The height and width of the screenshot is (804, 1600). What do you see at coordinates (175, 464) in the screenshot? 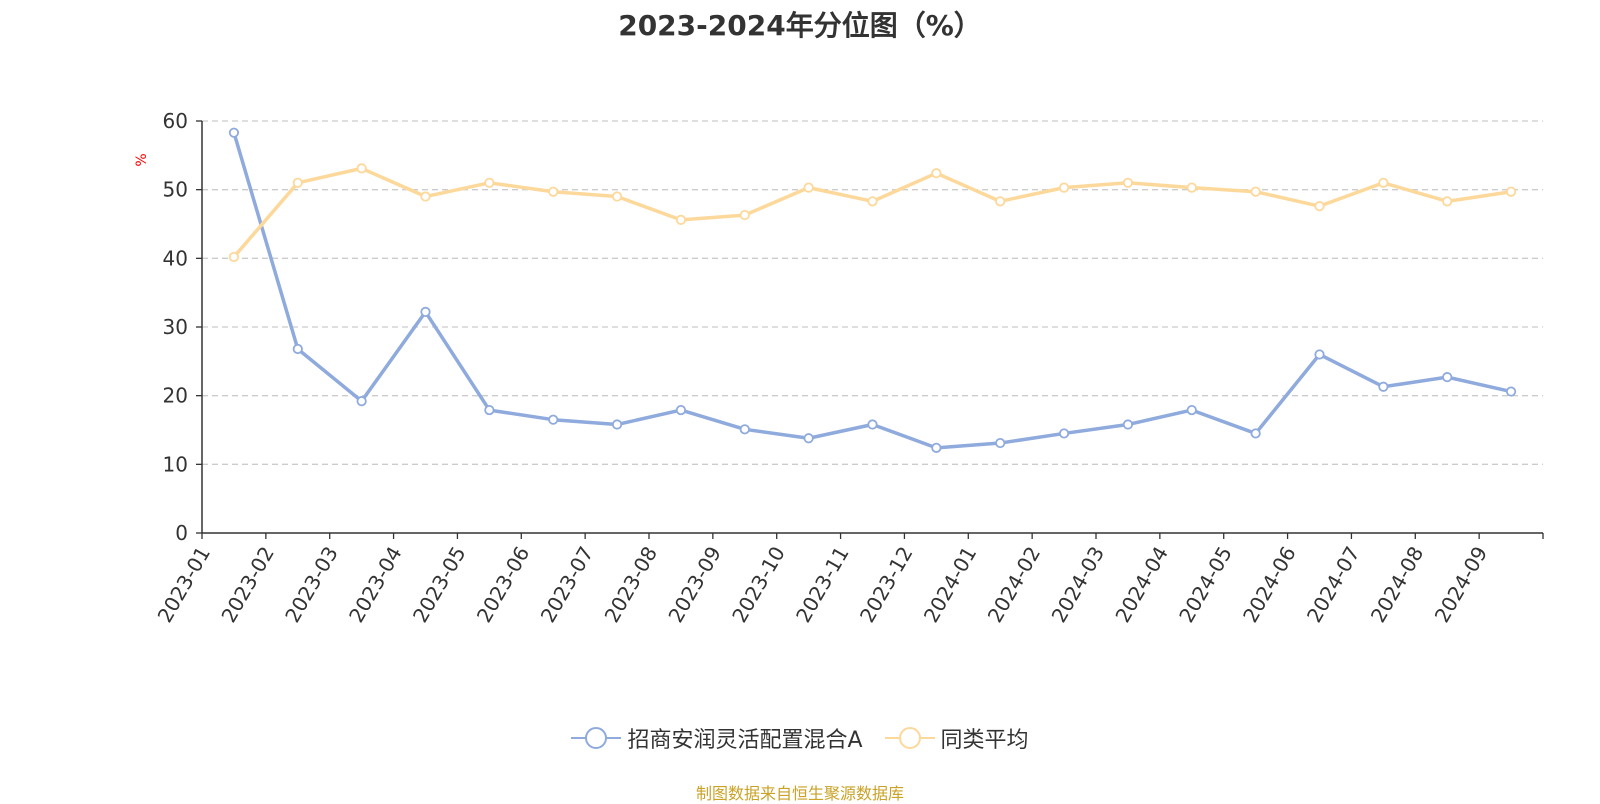
I see `y-tick-label: 10` at bounding box center [175, 464].